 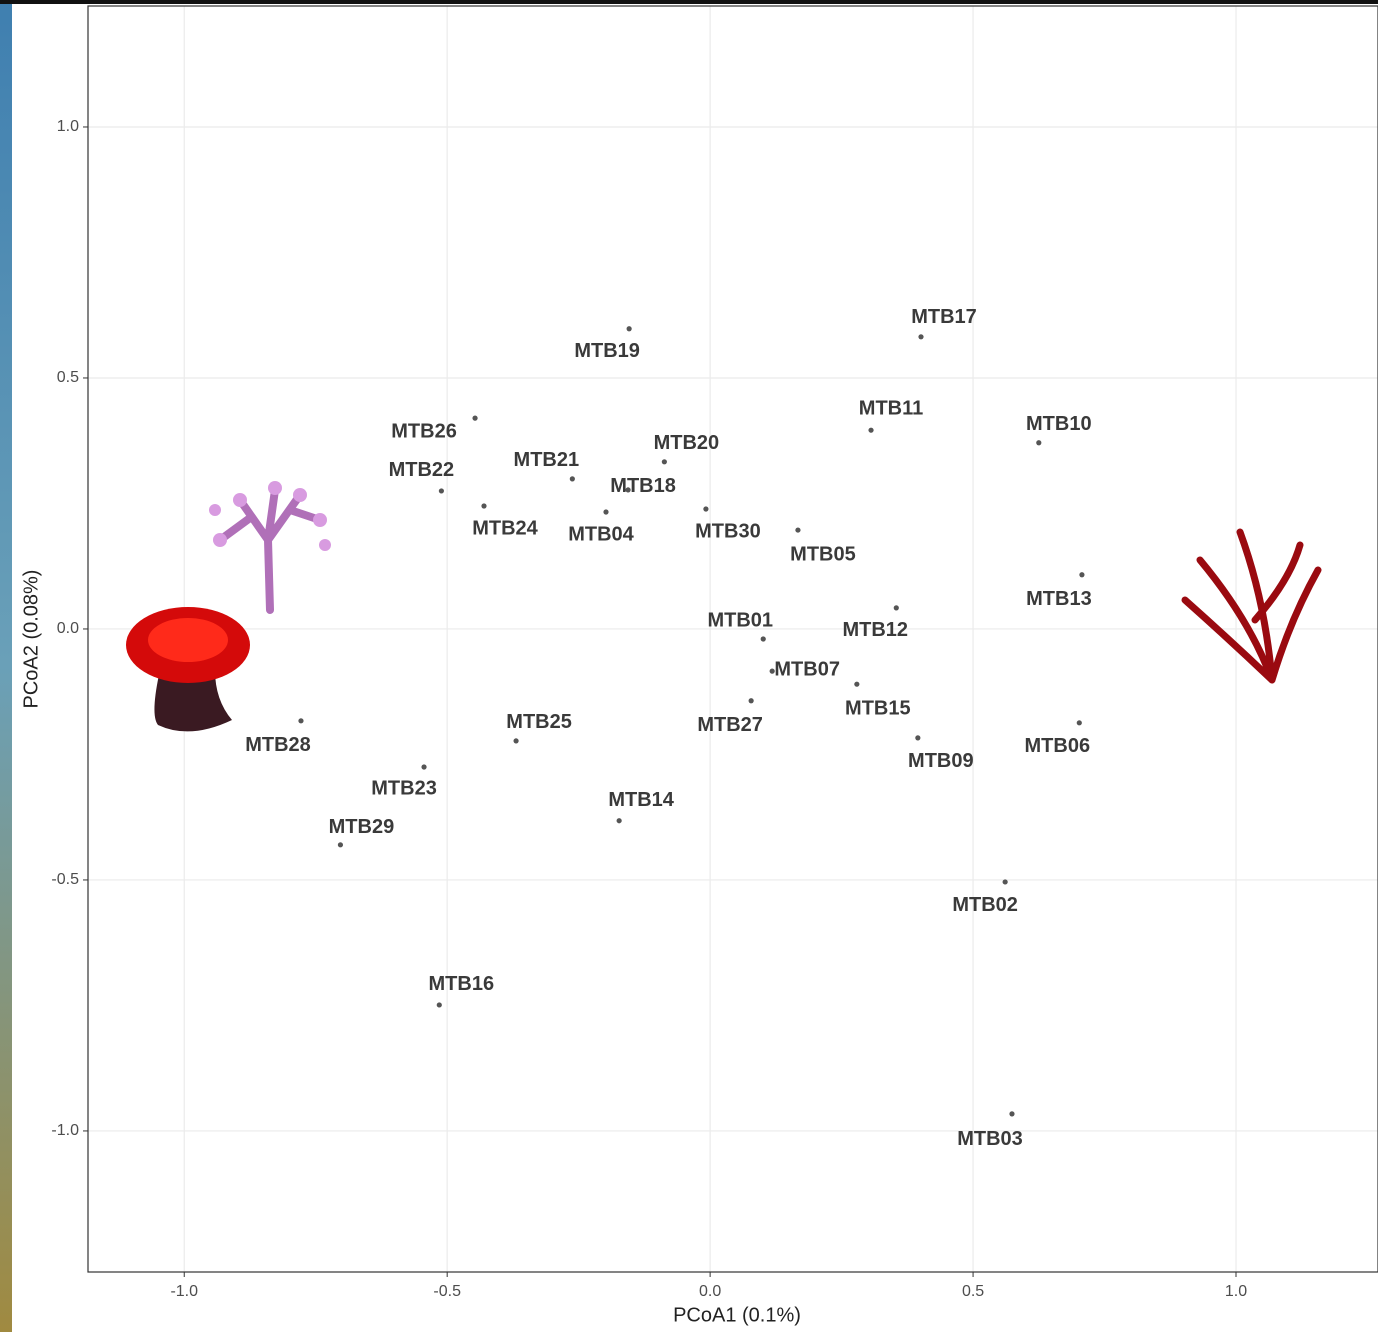 I want to click on point-label: MTB11, so click(x=891, y=408).